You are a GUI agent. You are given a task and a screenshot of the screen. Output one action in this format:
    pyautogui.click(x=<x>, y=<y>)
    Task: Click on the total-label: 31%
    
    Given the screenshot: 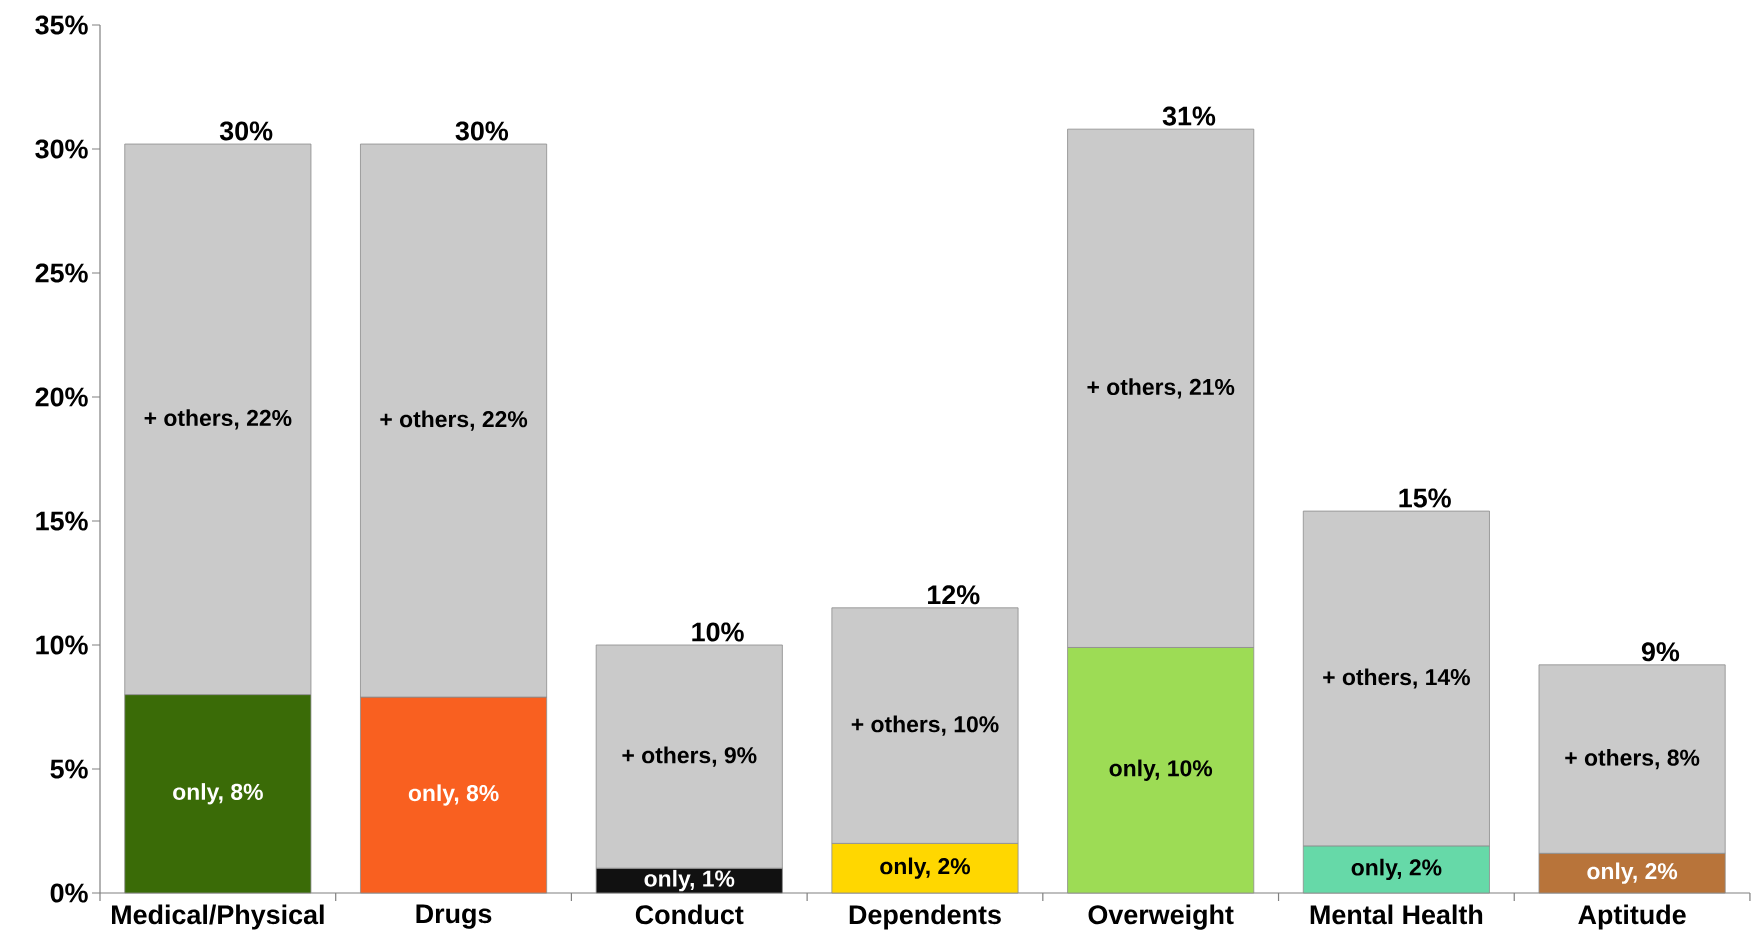 What is the action you would take?
    pyautogui.click(x=1189, y=116)
    